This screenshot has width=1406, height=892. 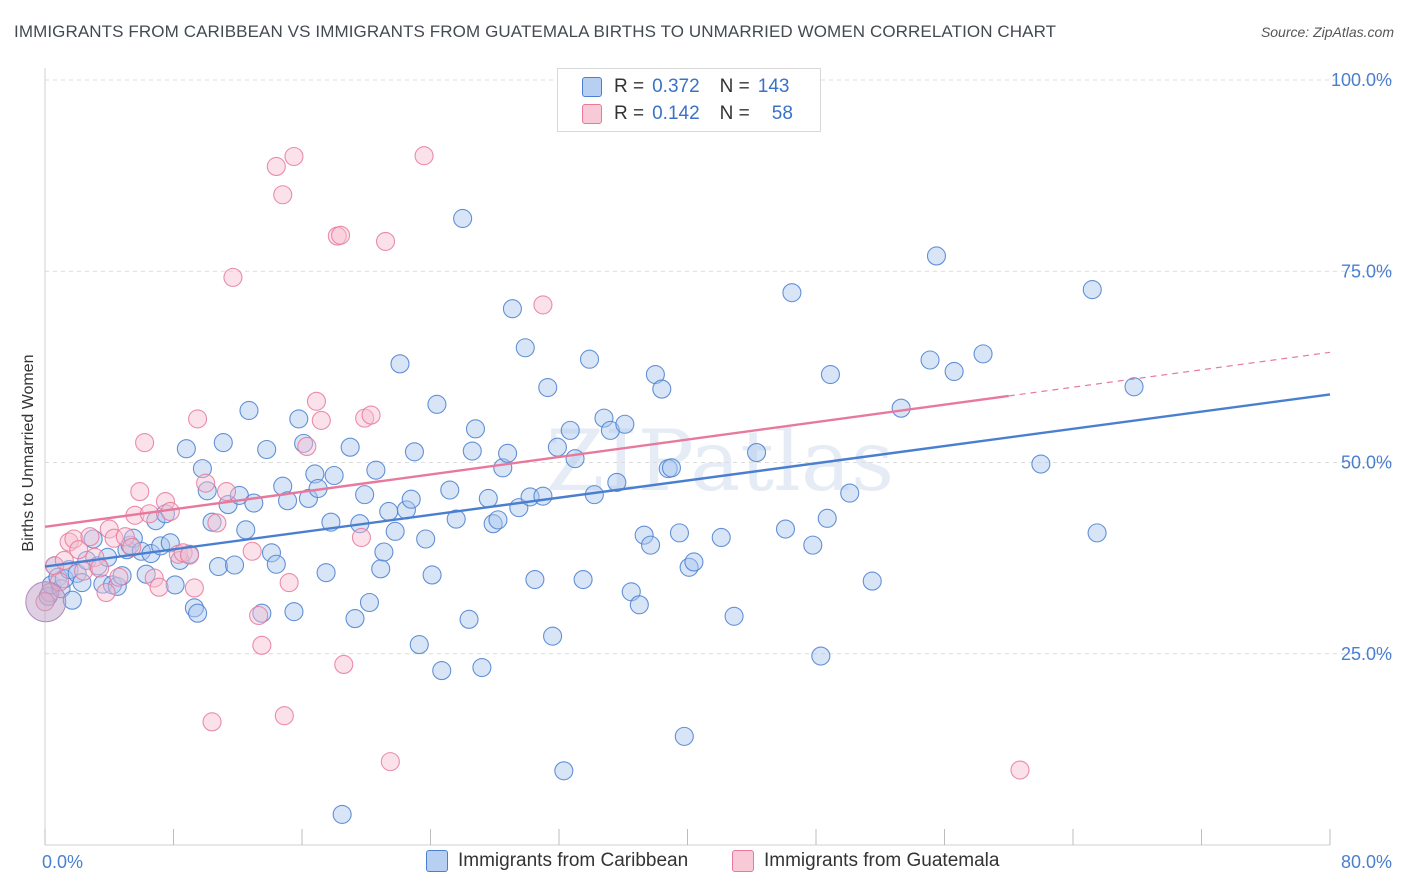 I want to click on y-tick-label: 75.0%, so click(x=1366, y=271).